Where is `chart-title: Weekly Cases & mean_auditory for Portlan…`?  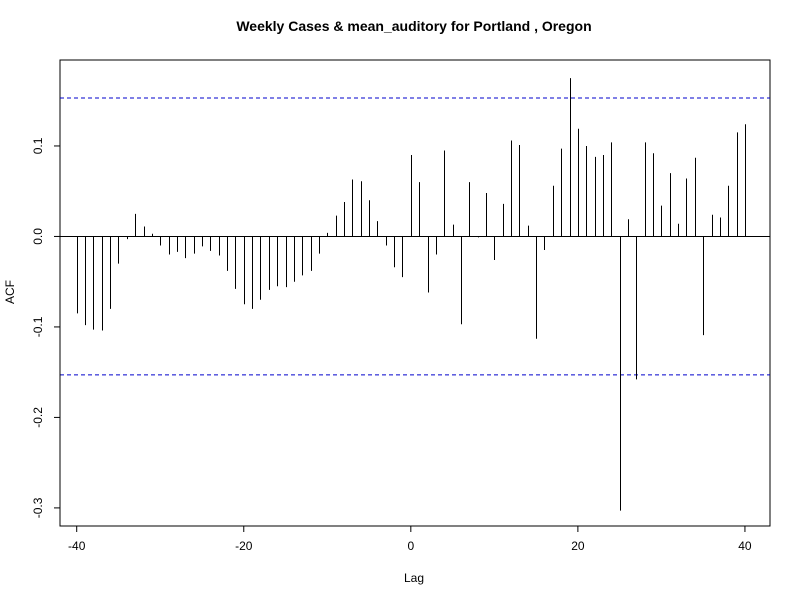 chart-title: Weekly Cases & mean_auditory for Portlan… is located at coordinates (413, 26).